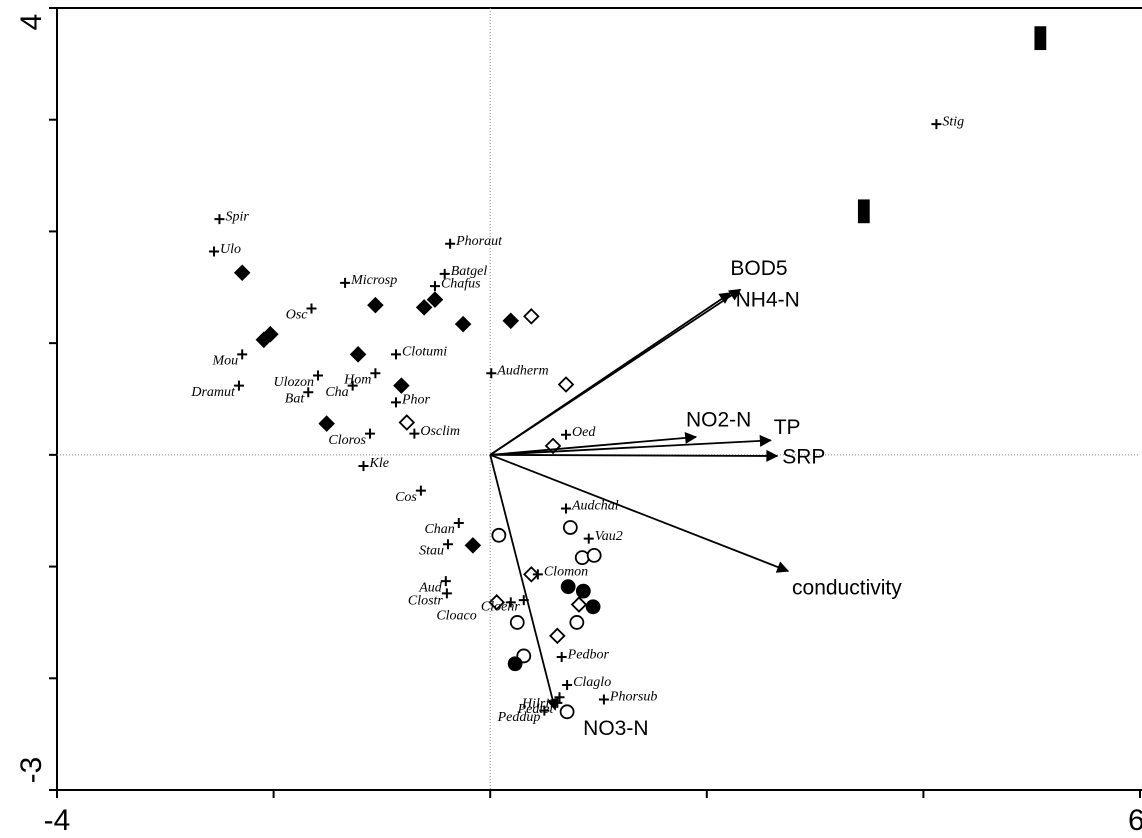 The height and width of the screenshot is (838, 1142). What do you see at coordinates (213, 392) in the screenshot?
I see `species-label: Dramut` at bounding box center [213, 392].